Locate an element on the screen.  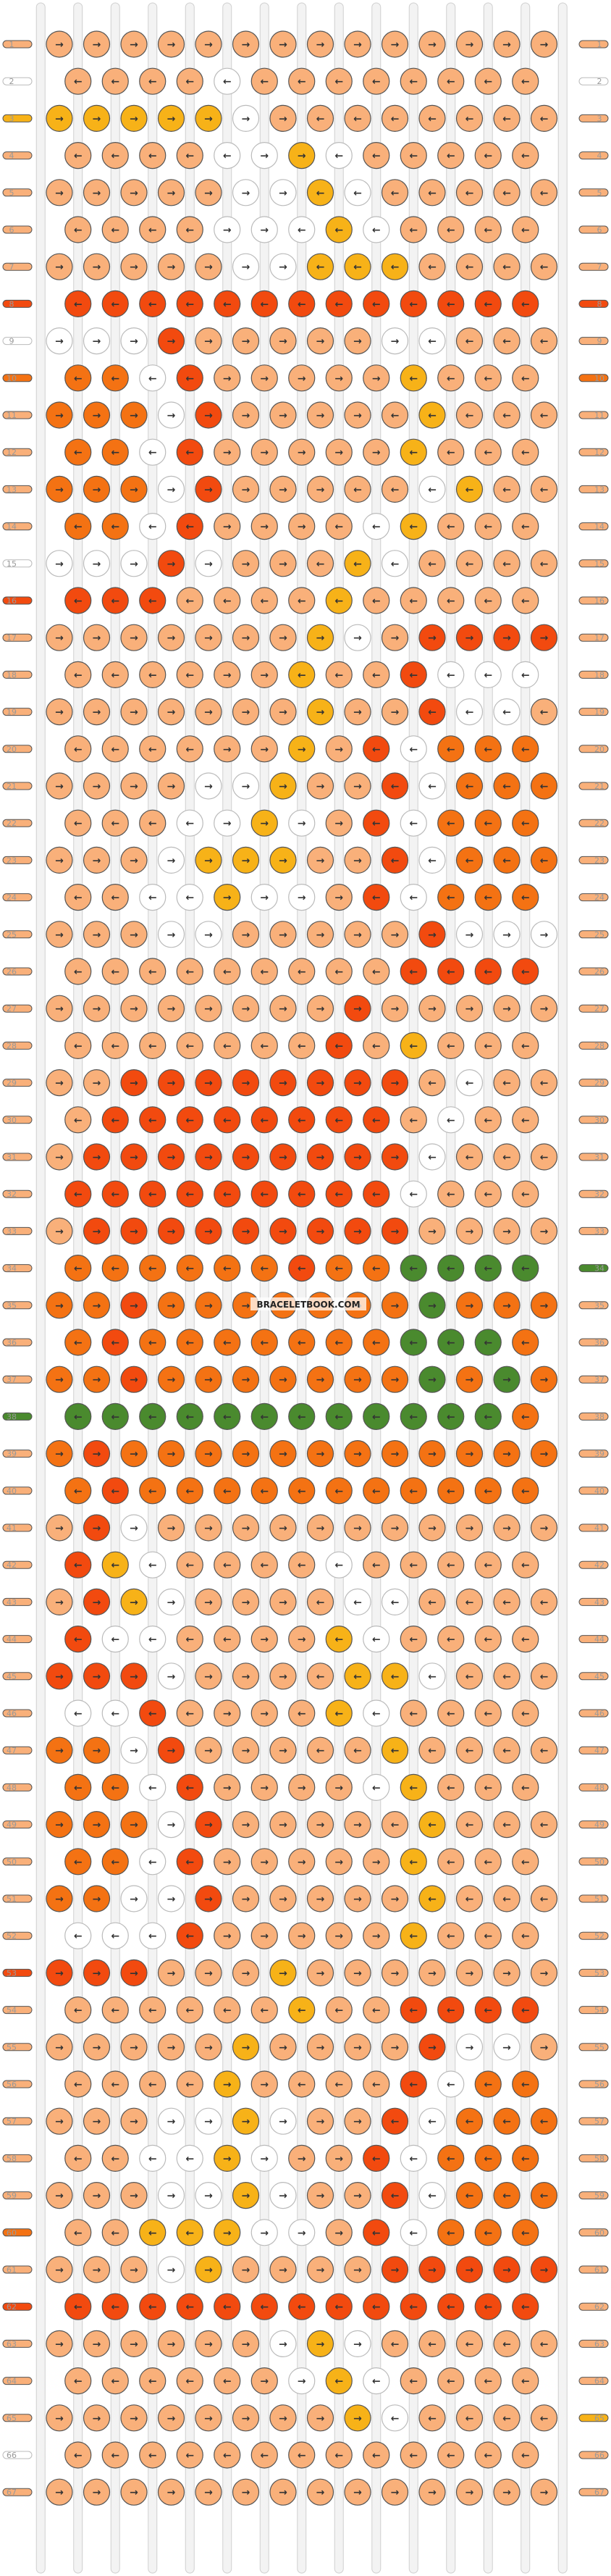
left-strand is located at coordinates (18, 452).